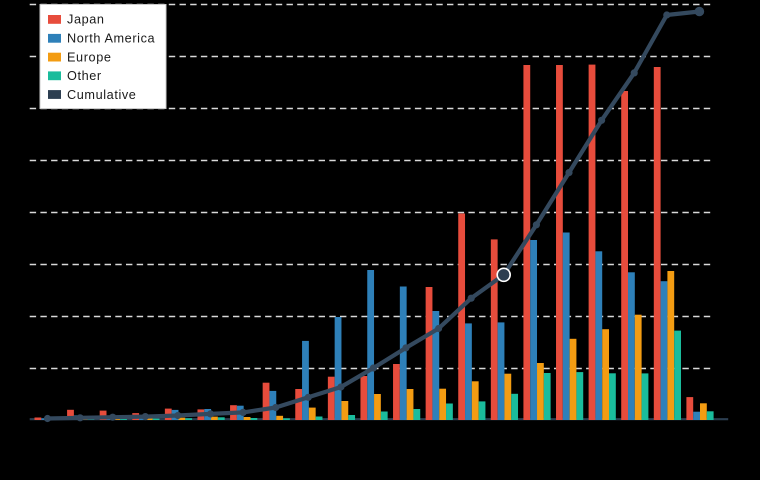 This screenshot has width=760, height=480. What do you see at coordinates (89, 57) in the screenshot?
I see `svg-text: Europe` at bounding box center [89, 57].